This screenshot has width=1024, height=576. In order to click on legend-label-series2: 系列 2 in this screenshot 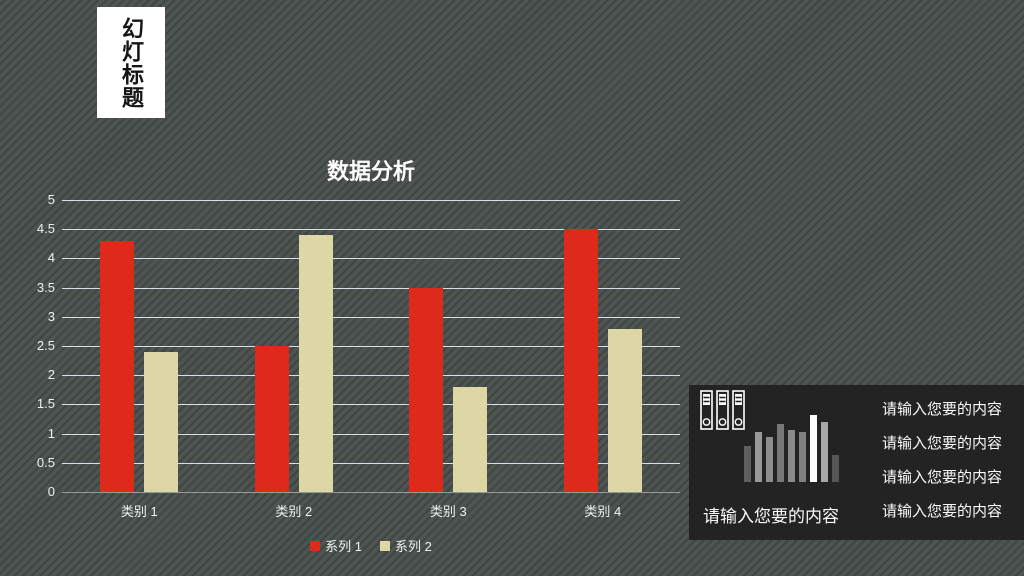, I will do `click(413, 546)`.